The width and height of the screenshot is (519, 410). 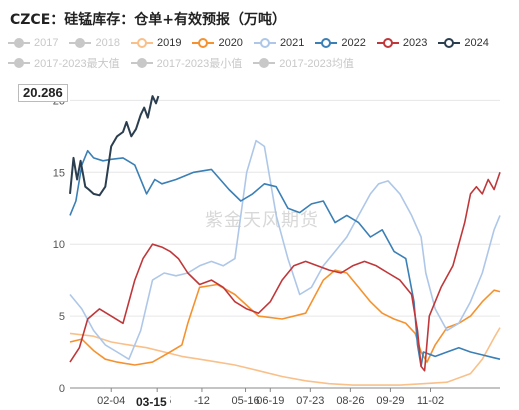 I want to click on legend-item-2017-2023均值: 2017-2023均值, so click(x=303, y=63).